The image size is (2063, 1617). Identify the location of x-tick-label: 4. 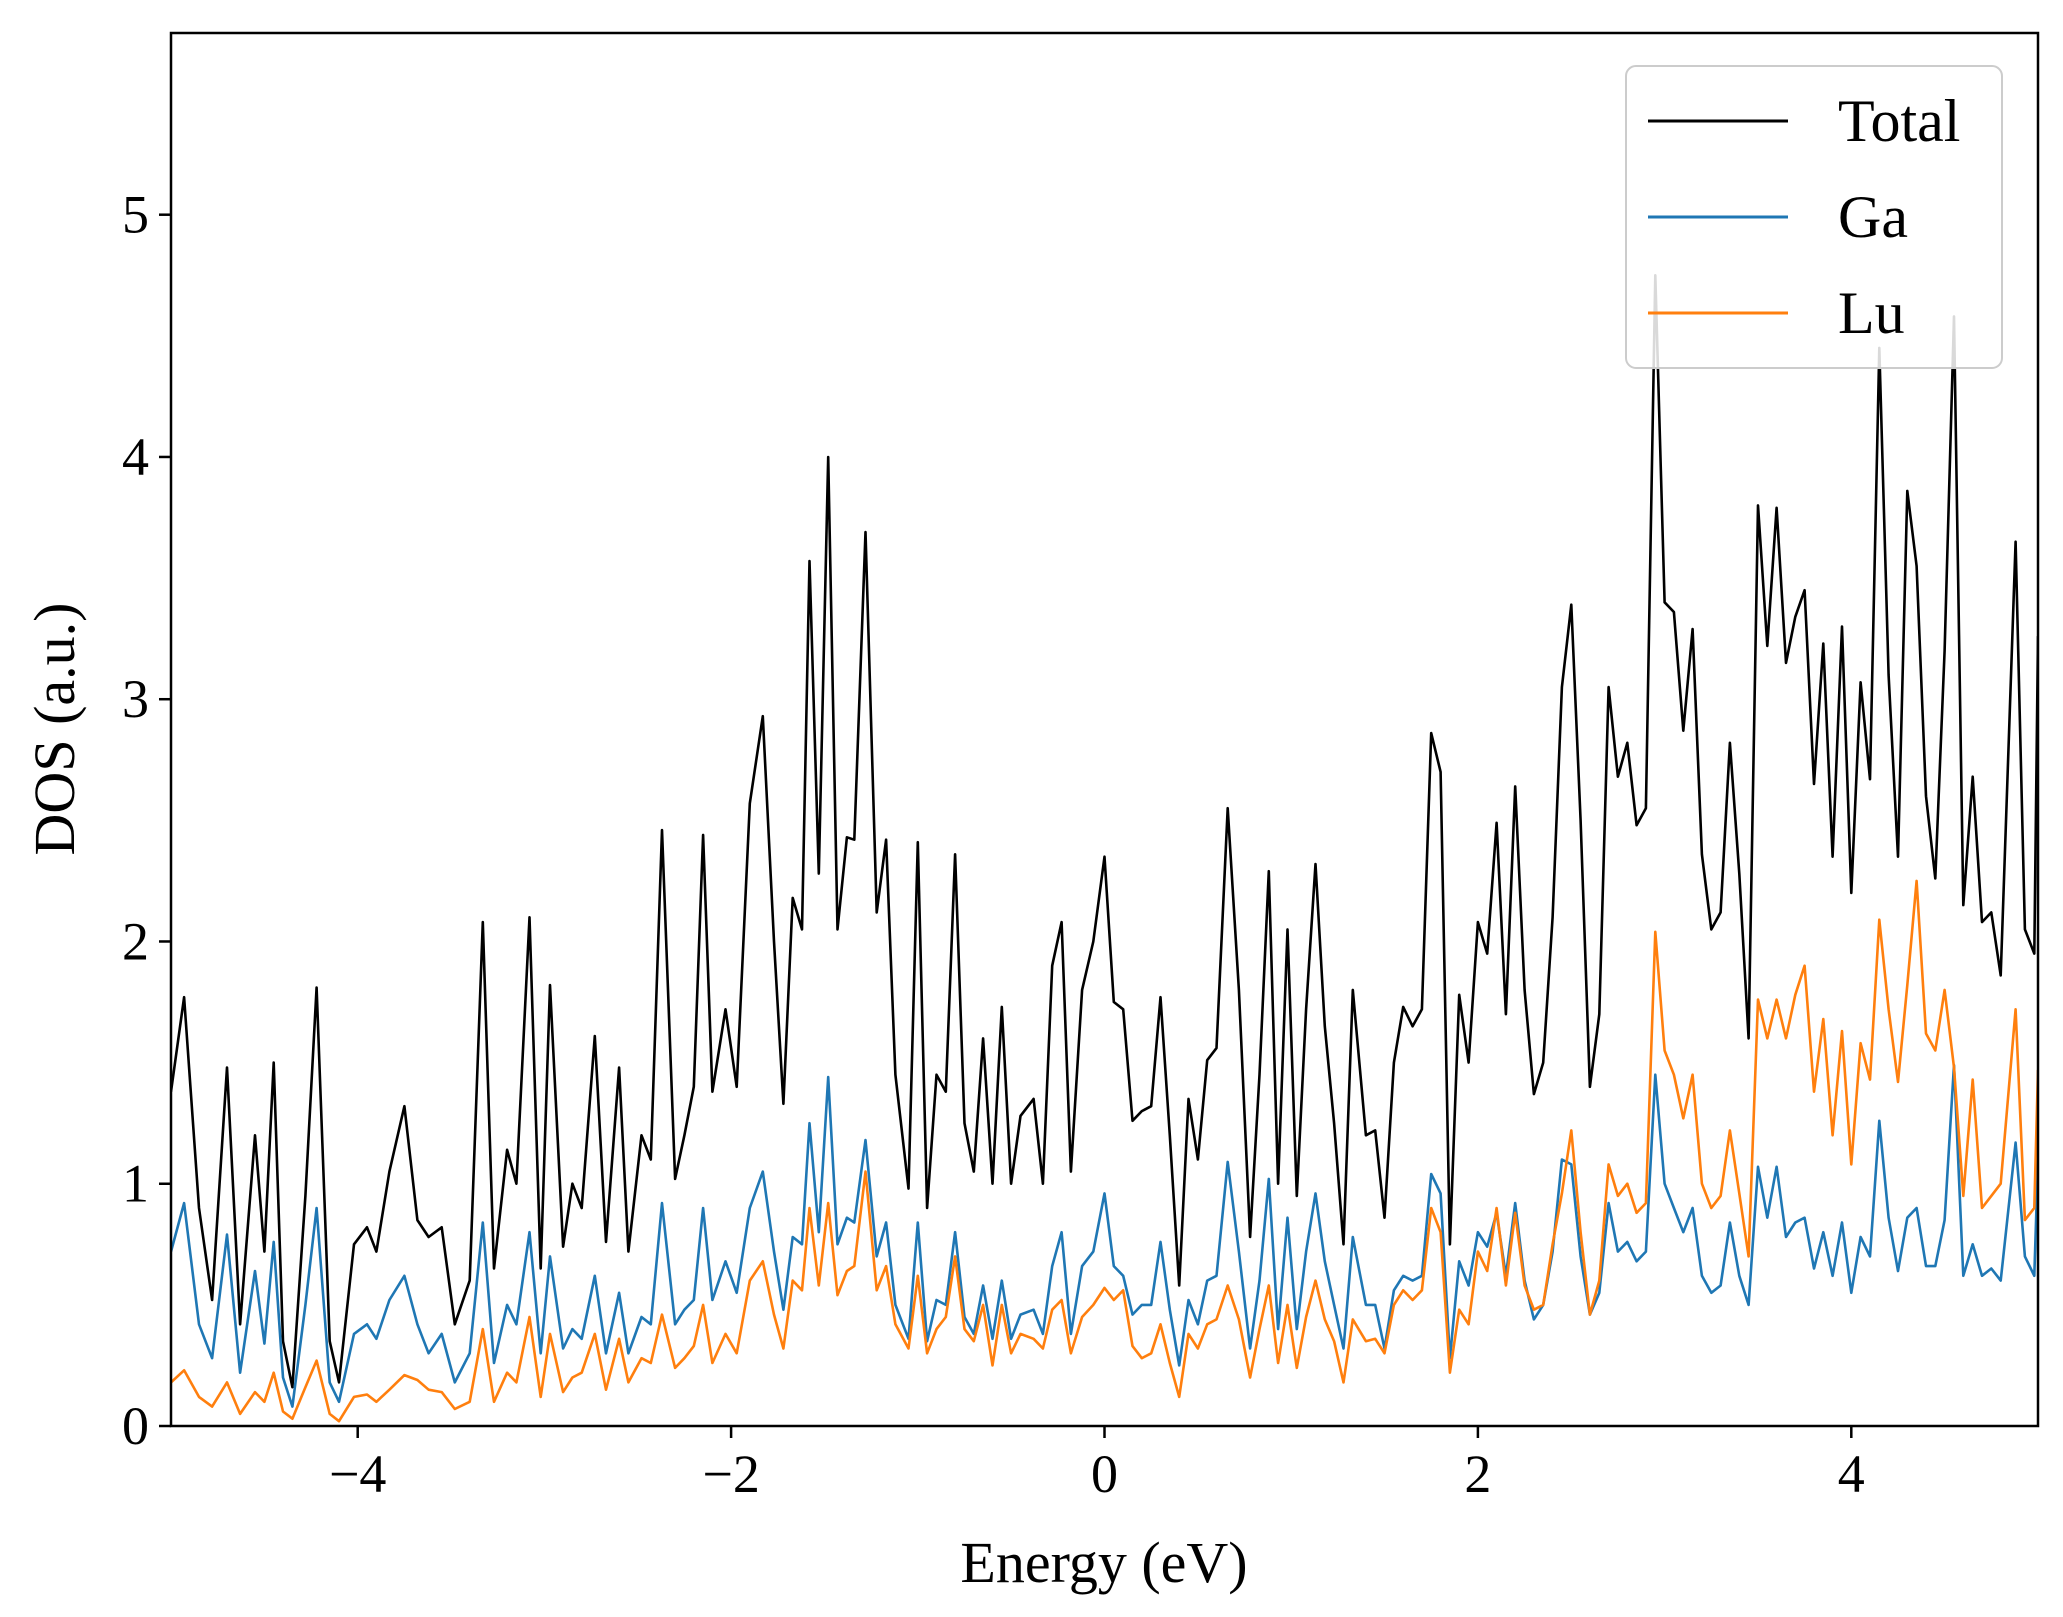
(1851, 1474).